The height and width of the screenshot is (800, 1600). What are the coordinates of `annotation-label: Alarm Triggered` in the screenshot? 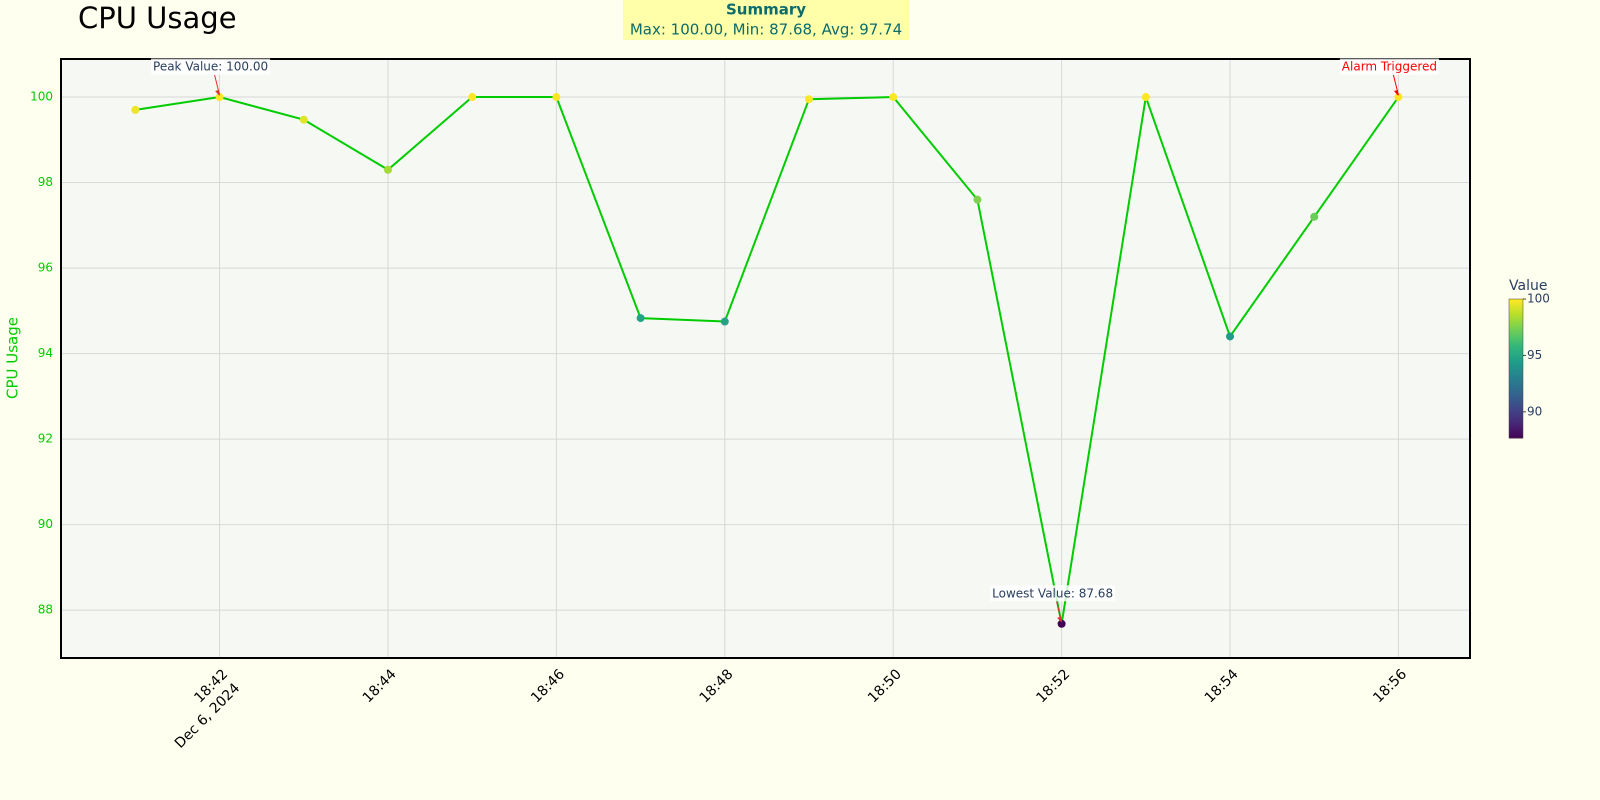 It's located at (1389, 67).